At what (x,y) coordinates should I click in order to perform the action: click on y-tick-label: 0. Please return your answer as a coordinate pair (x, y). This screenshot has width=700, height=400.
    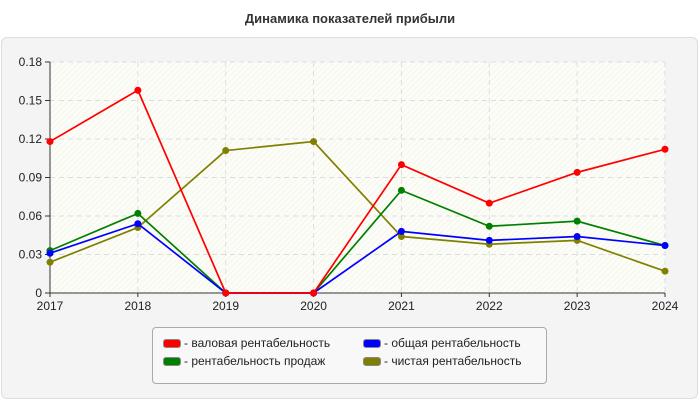
    Looking at the image, I should click on (38, 293).